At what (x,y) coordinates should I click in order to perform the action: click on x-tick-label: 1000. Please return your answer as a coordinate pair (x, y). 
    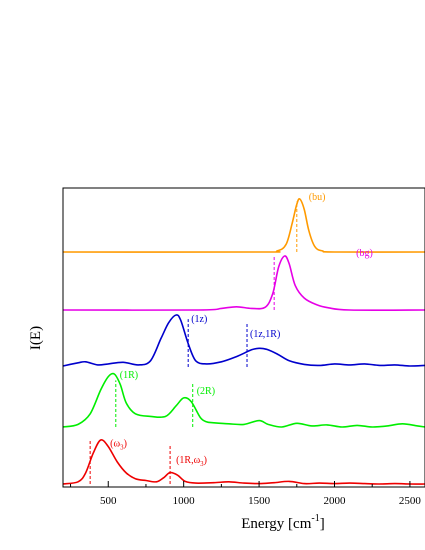
    Looking at the image, I should click on (184, 501).